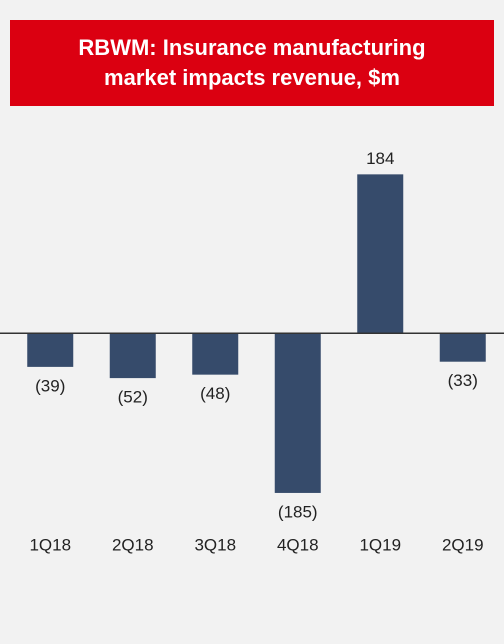 The height and width of the screenshot is (644, 504). What do you see at coordinates (215, 544) in the screenshot?
I see `x-tick-label: 3Q18` at bounding box center [215, 544].